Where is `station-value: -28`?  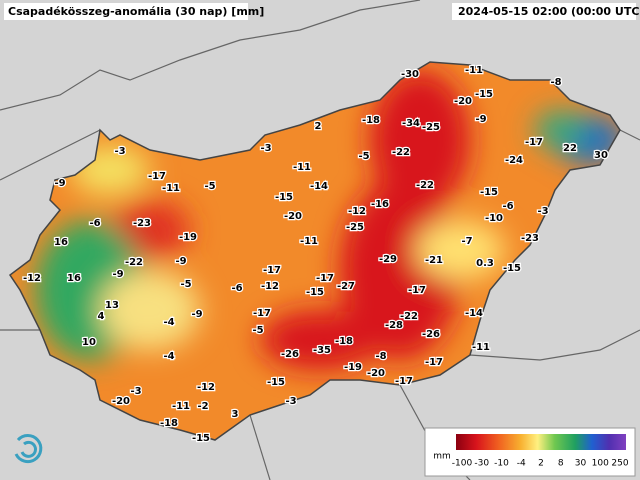 station-value: -28 is located at coordinates (394, 325).